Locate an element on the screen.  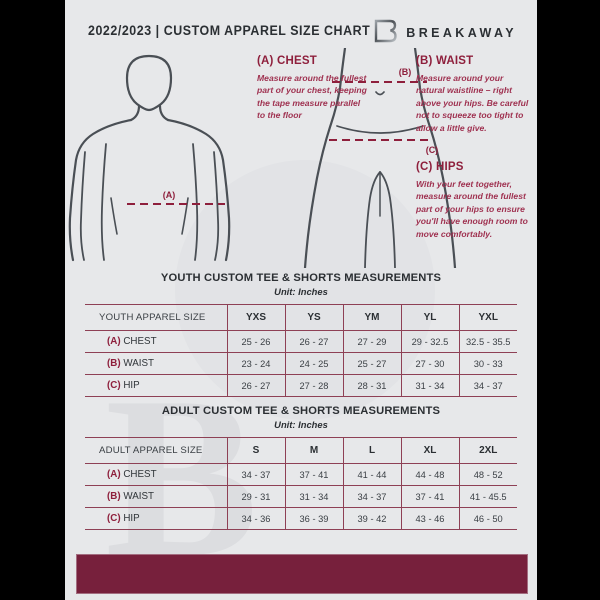
adult-row-name-waist: WAIST is located at coordinates (139, 496).